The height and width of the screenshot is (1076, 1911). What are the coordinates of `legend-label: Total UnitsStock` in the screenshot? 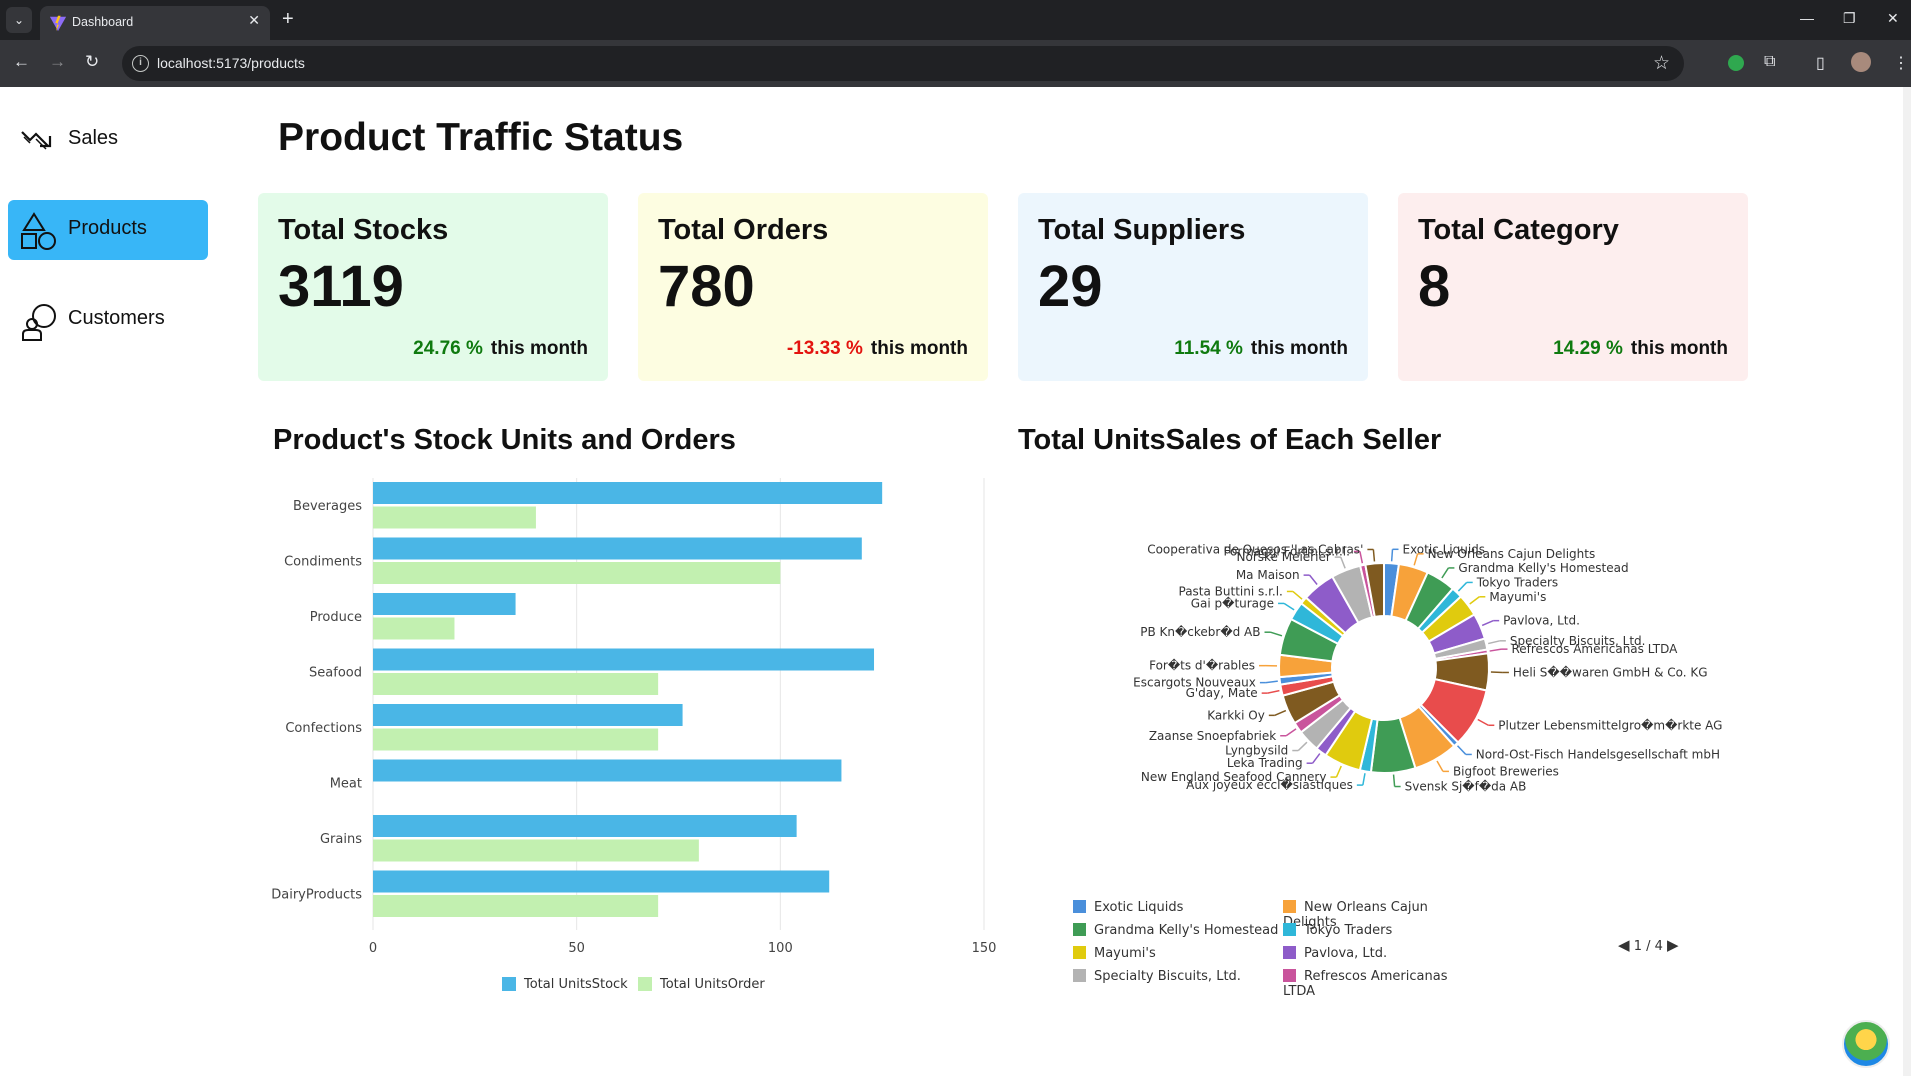 It's located at (575, 984).